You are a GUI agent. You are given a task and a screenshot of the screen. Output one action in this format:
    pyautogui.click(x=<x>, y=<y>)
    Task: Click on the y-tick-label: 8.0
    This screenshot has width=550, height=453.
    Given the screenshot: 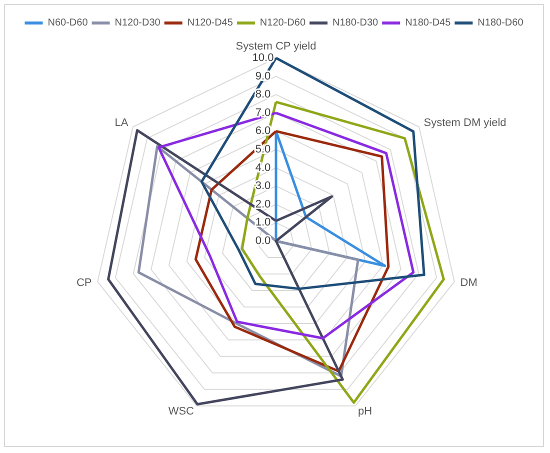 What is the action you would take?
    pyautogui.click(x=263, y=94)
    